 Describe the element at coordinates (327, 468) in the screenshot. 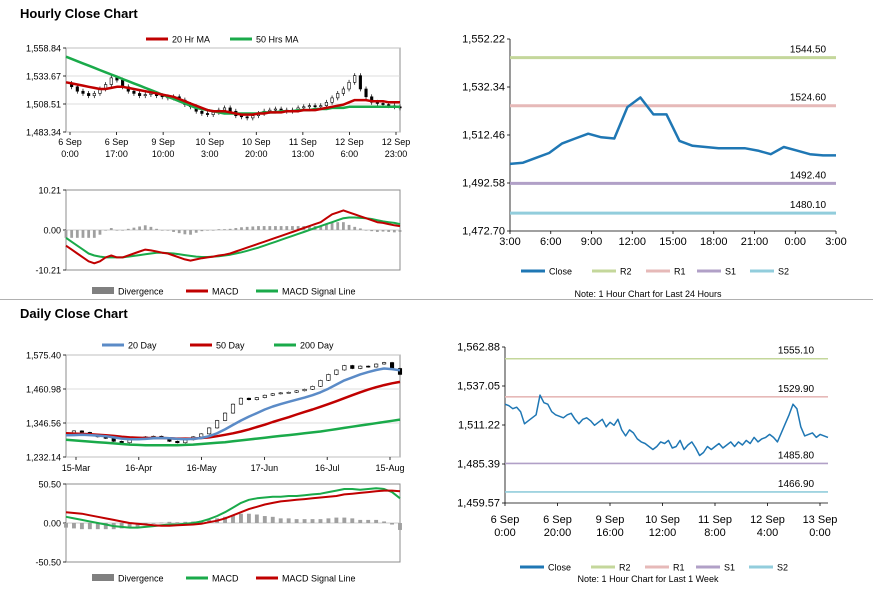

I see `daily-price-x-tick-label: 16-Jul` at that location.